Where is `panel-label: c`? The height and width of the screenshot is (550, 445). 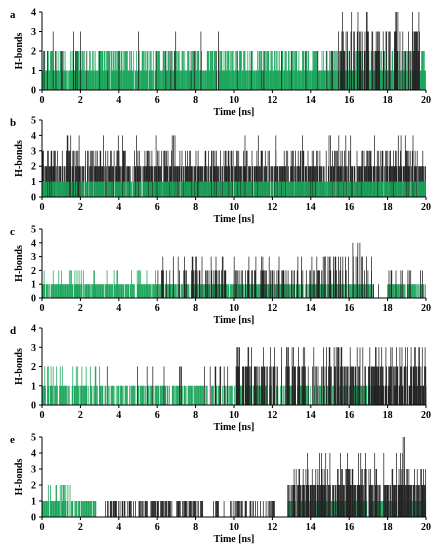
panel-label: c is located at coordinates (12, 232).